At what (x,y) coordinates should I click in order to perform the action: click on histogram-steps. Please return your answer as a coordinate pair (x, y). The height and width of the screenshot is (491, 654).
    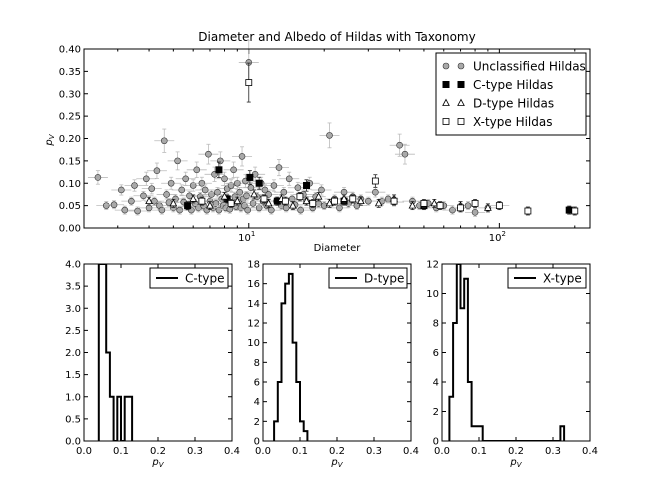
    Looking at the image, I should click on (291, 356).